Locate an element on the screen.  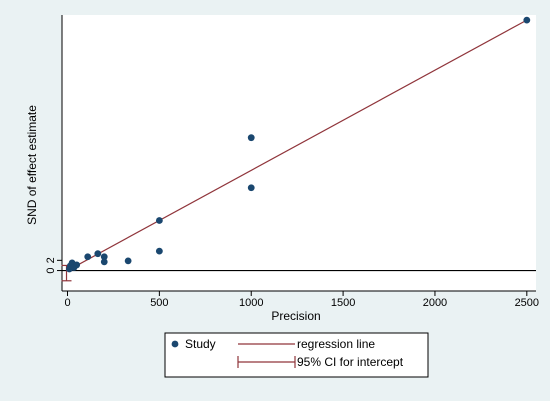
x-tick-label: 2500 is located at coordinates (527, 303).